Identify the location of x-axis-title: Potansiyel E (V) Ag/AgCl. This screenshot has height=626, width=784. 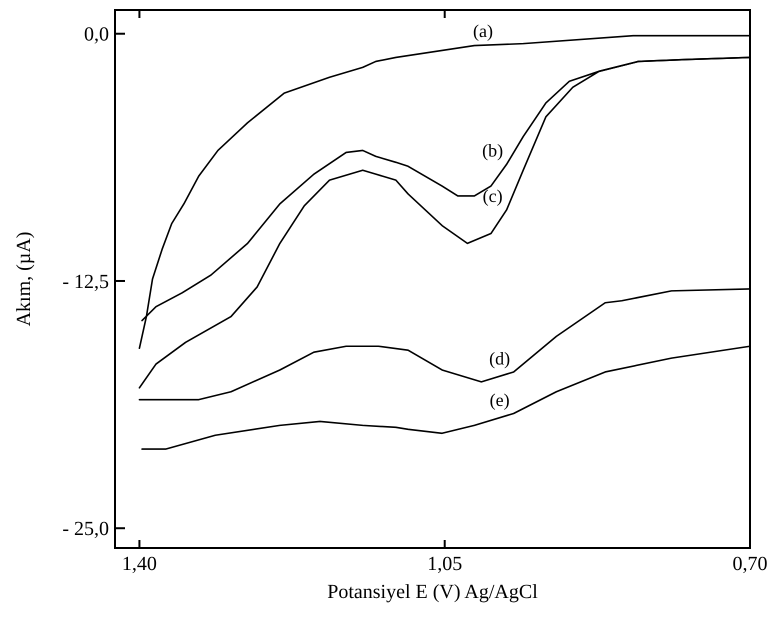
(432, 592).